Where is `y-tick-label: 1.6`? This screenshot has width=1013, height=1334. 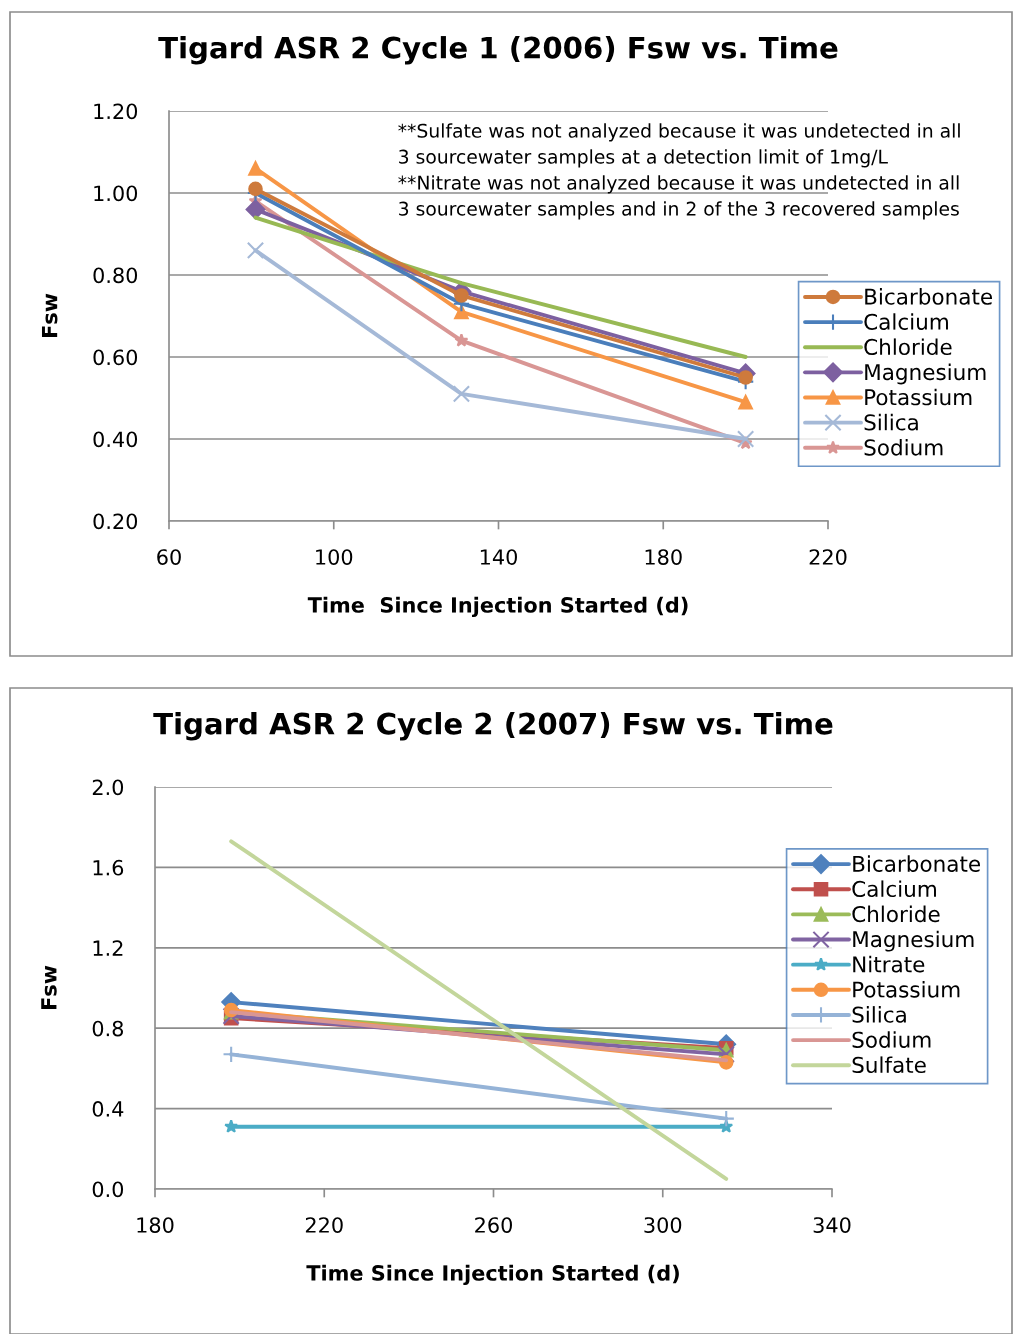
y-tick-label: 1.6 is located at coordinates (108, 867).